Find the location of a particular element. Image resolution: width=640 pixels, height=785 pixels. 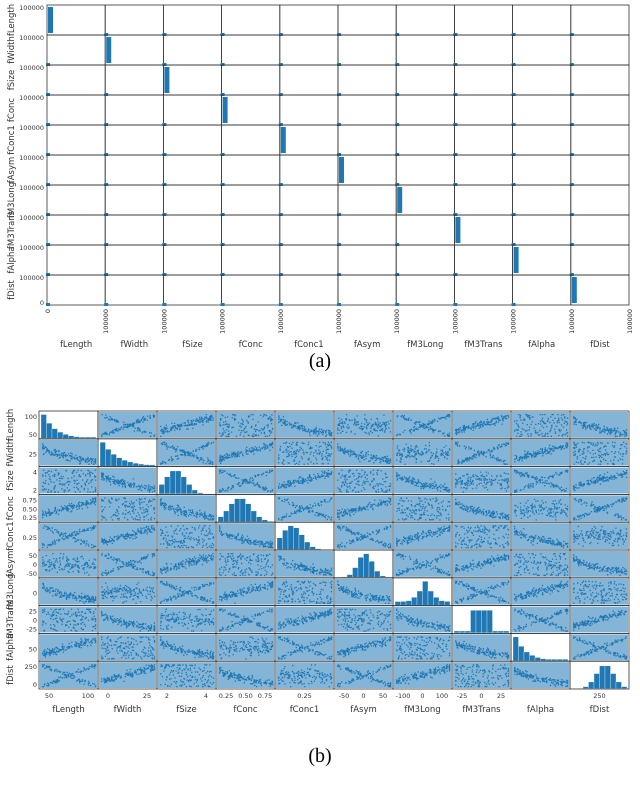

x-tick-label: 100 is located at coordinates (88, 696).